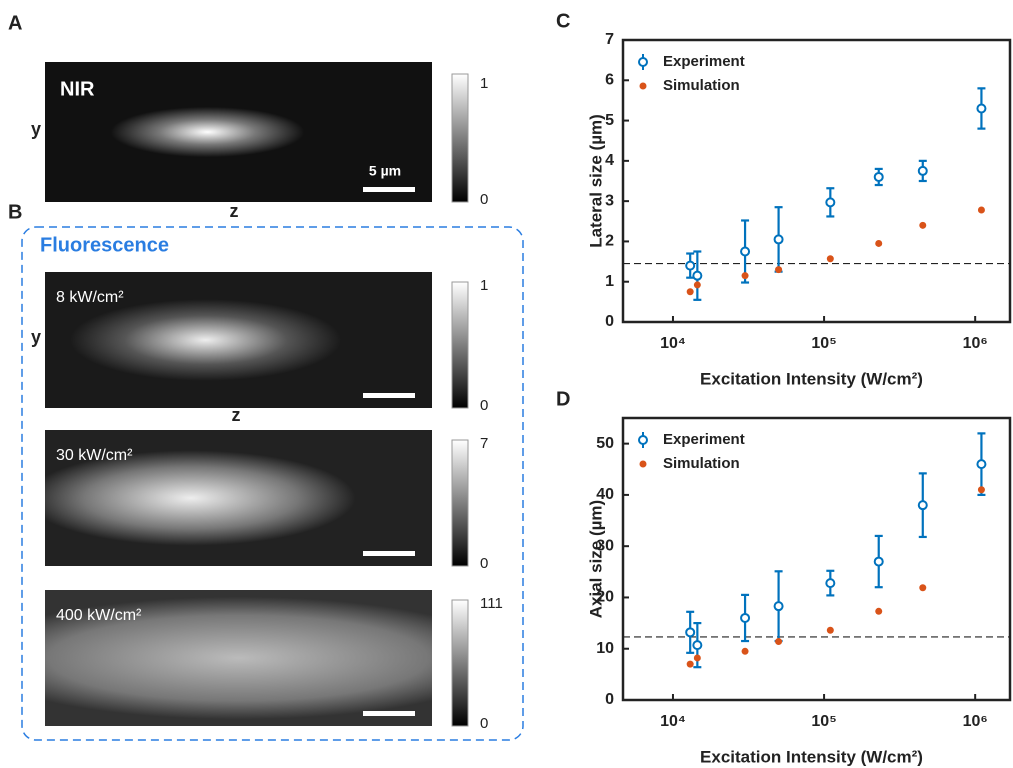  I want to click on y-tick-label: 5, so click(609, 120).